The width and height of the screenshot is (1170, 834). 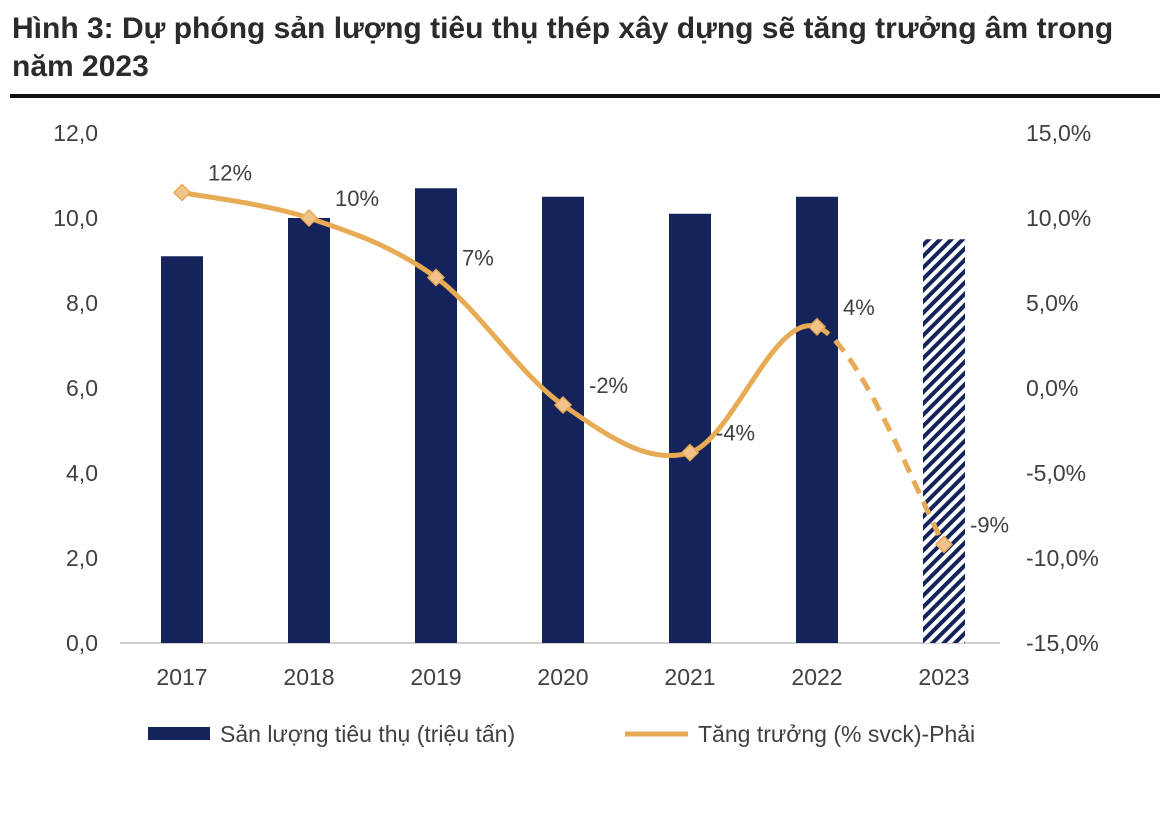 I want to click on growth-data-label: 7%, so click(x=478, y=258).